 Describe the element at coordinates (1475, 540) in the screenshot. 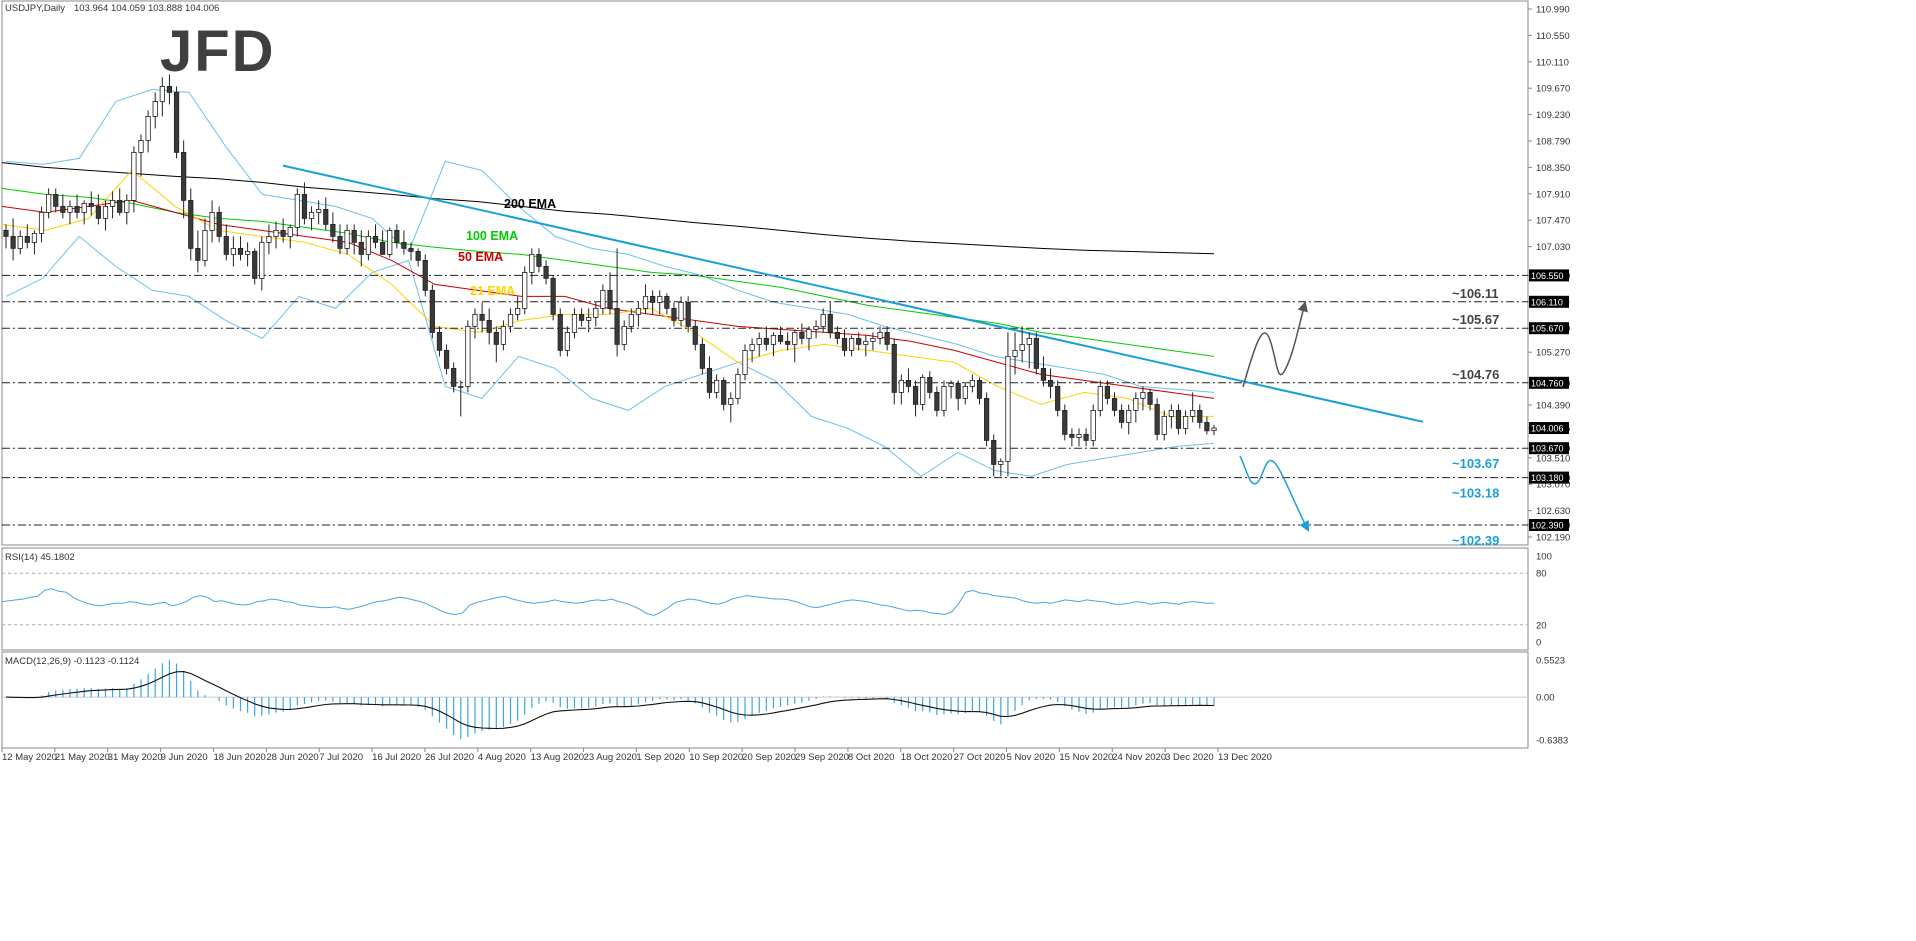

I see `level-annotation: ~102.39` at that location.